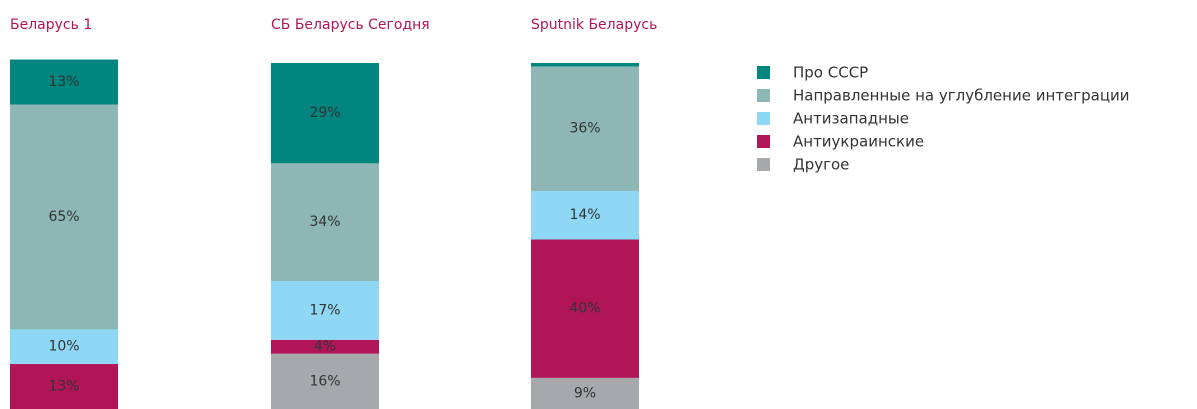  Describe the element at coordinates (594, 25) in the screenshot. I see `category-title: Sputnik Беларусь` at that location.